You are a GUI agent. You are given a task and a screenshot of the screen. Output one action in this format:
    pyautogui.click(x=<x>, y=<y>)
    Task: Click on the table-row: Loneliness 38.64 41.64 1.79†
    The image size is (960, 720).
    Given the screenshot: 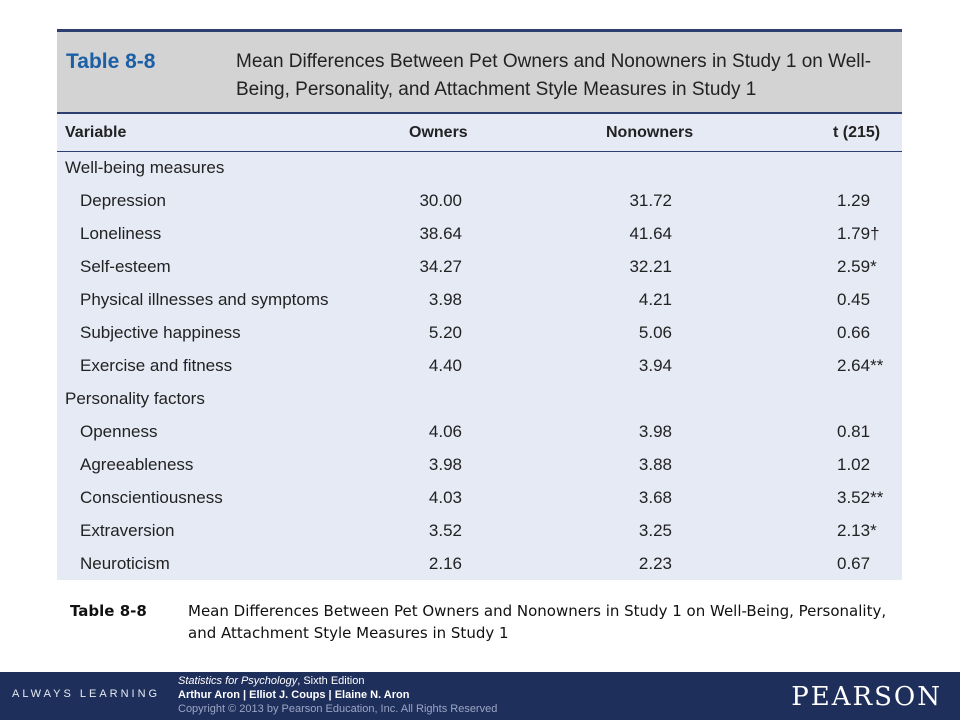 What is the action you would take?
    pyautogui.click(x=479, y=234)
    